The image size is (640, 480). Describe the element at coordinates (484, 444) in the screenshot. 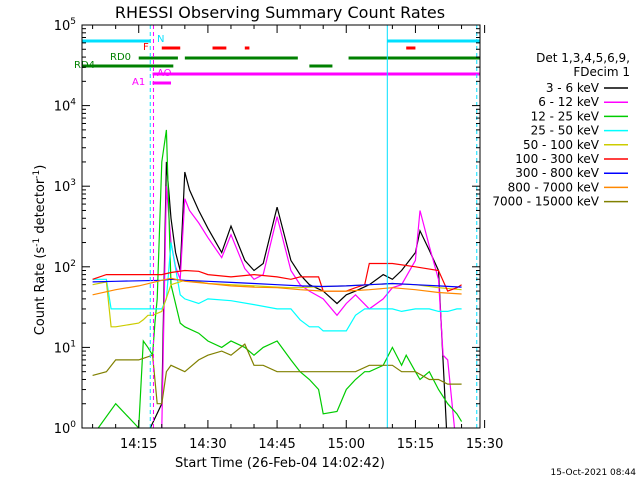

I see `x-tick-label-5: 15:30` at that location.